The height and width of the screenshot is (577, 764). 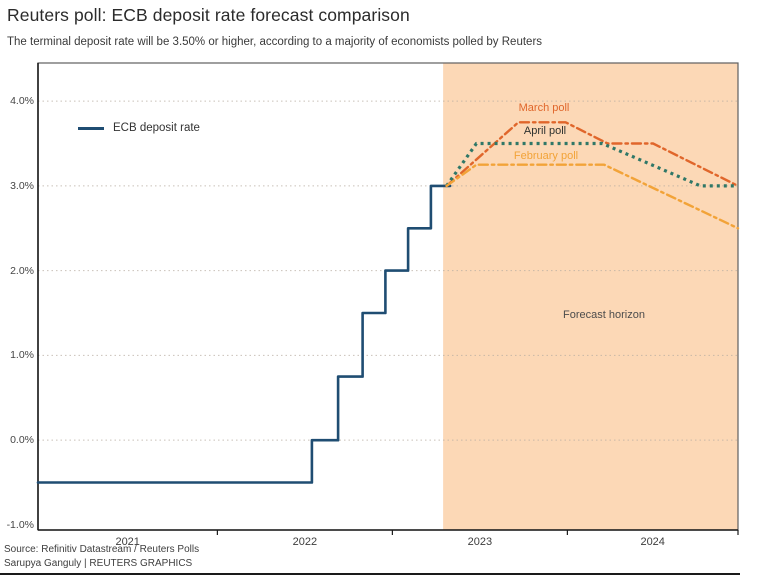 What do you see at coordinates (22, 355) in the screenshot?
I see `y-tick-label: 1.0%` at bounding box center [22, 355].